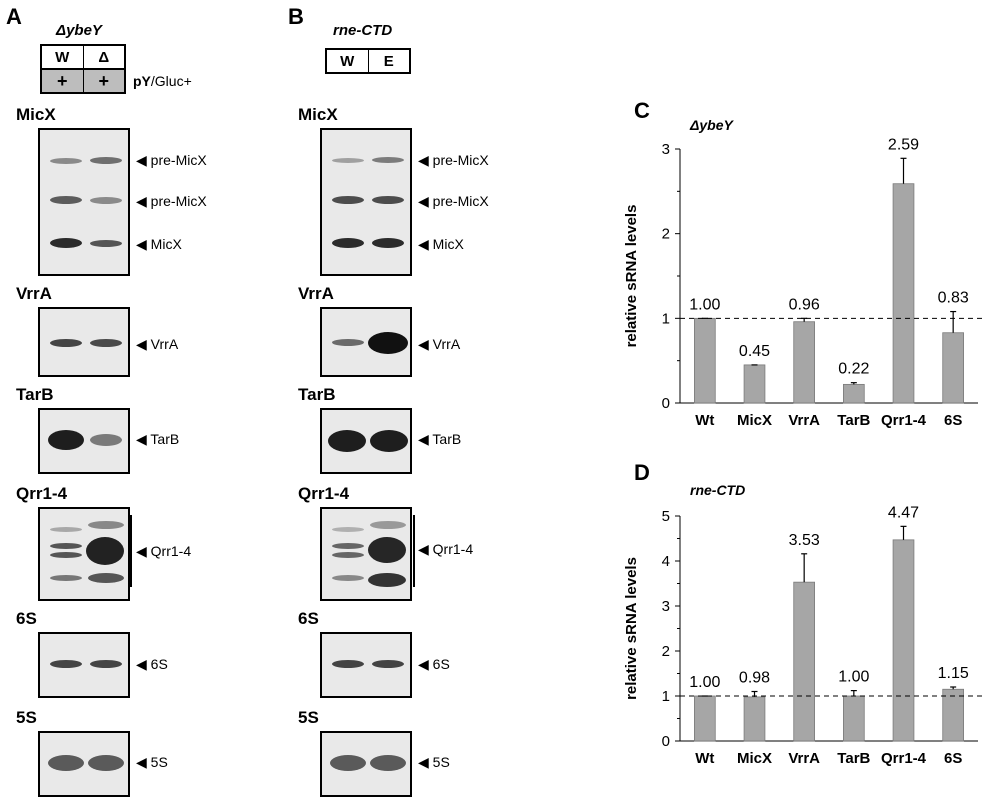 The image size is (988, 800). What do you see at coordinates (754, 351) in the screenshot?
I see `data-label: 0.45` at bounding box center [754, 351].